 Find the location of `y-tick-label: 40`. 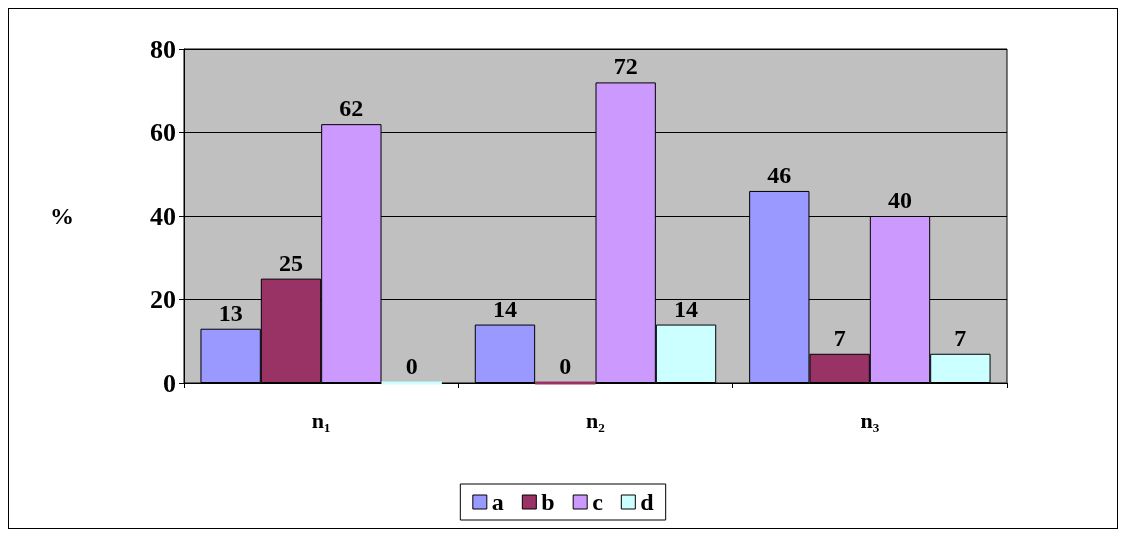

y-tick-label: 40 is located at coordinates (163, 216).